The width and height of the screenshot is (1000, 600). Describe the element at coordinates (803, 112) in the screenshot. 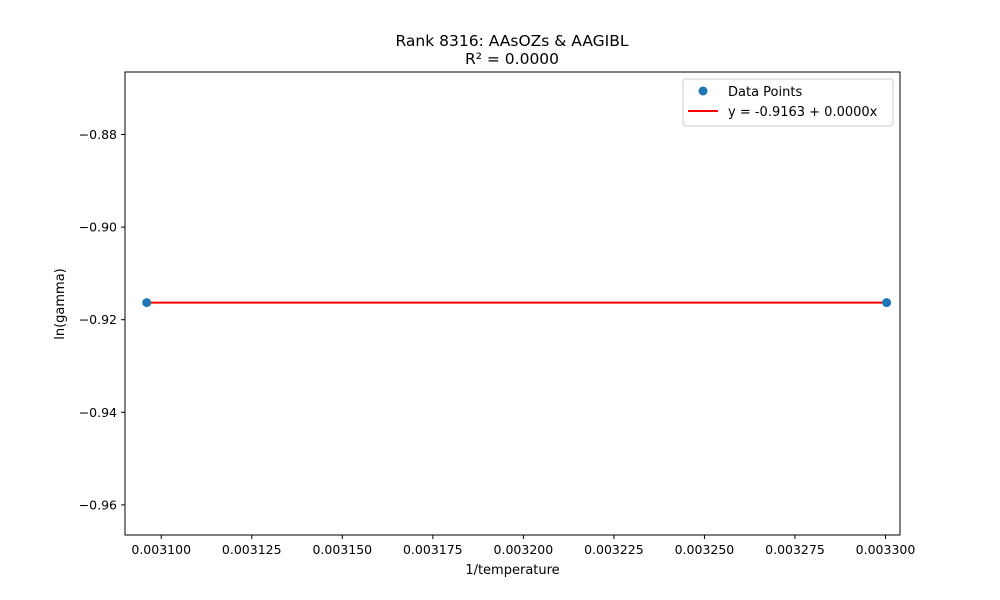

I see `legend-label-fit-line: y = -0.9163 + 0.0000x` at that location.